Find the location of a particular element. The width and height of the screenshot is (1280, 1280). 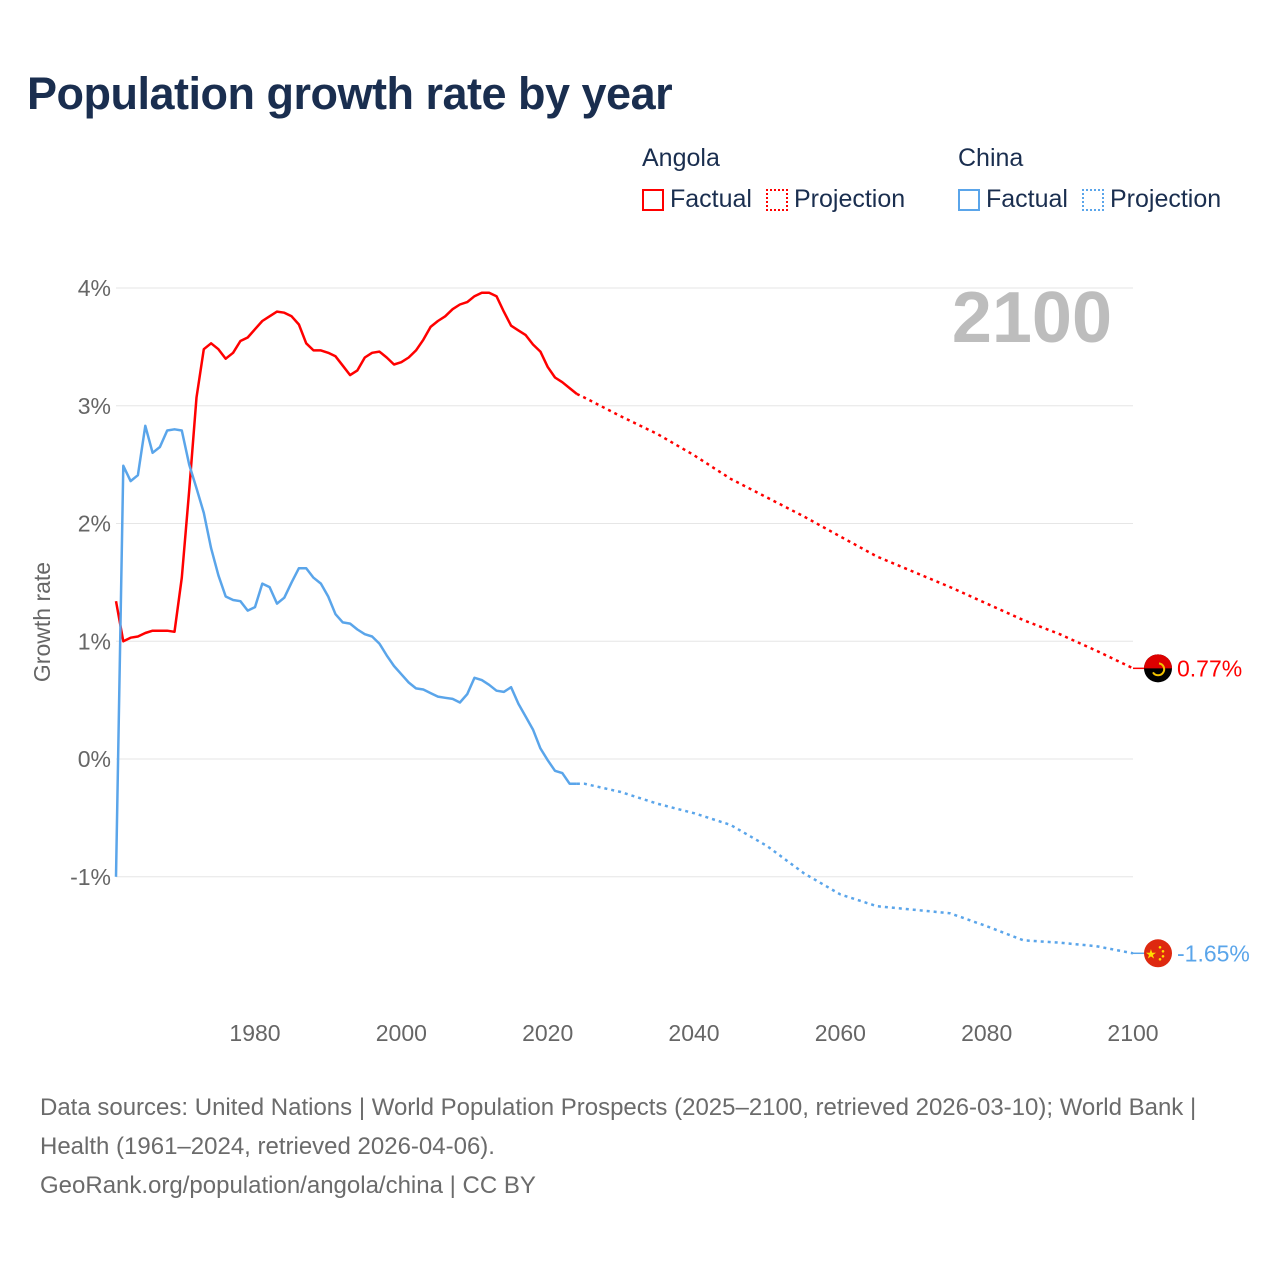

x-tick-label: 2100 is located at coordinates (1132, 1033).